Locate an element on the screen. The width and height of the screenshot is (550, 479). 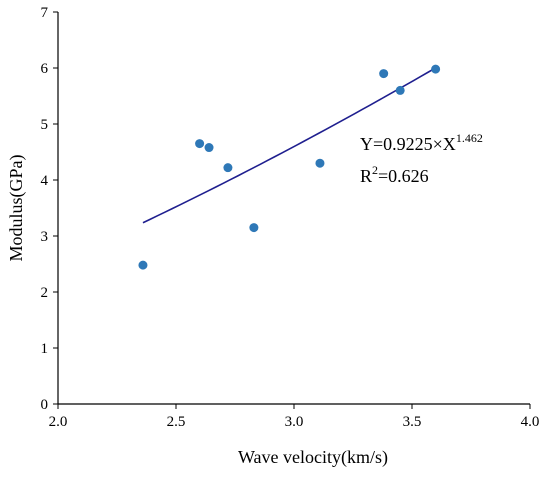
x-tick-label: 3.5 is located at coordinates (412, 422).